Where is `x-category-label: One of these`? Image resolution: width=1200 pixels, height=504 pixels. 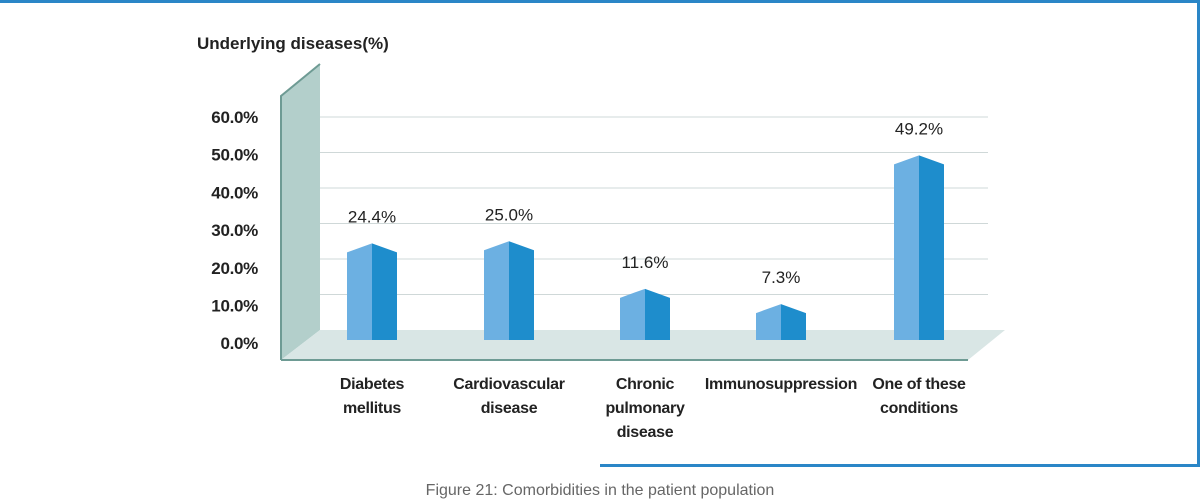
x-category-label: One of these is located at coordinates (919, 384).